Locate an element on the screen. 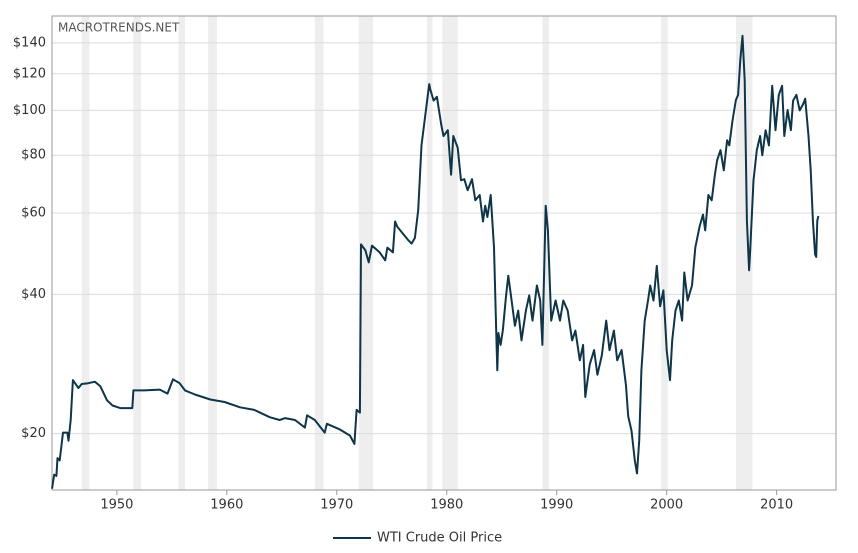  x-tick-label: 1980 is located at coordinates (446, 505).